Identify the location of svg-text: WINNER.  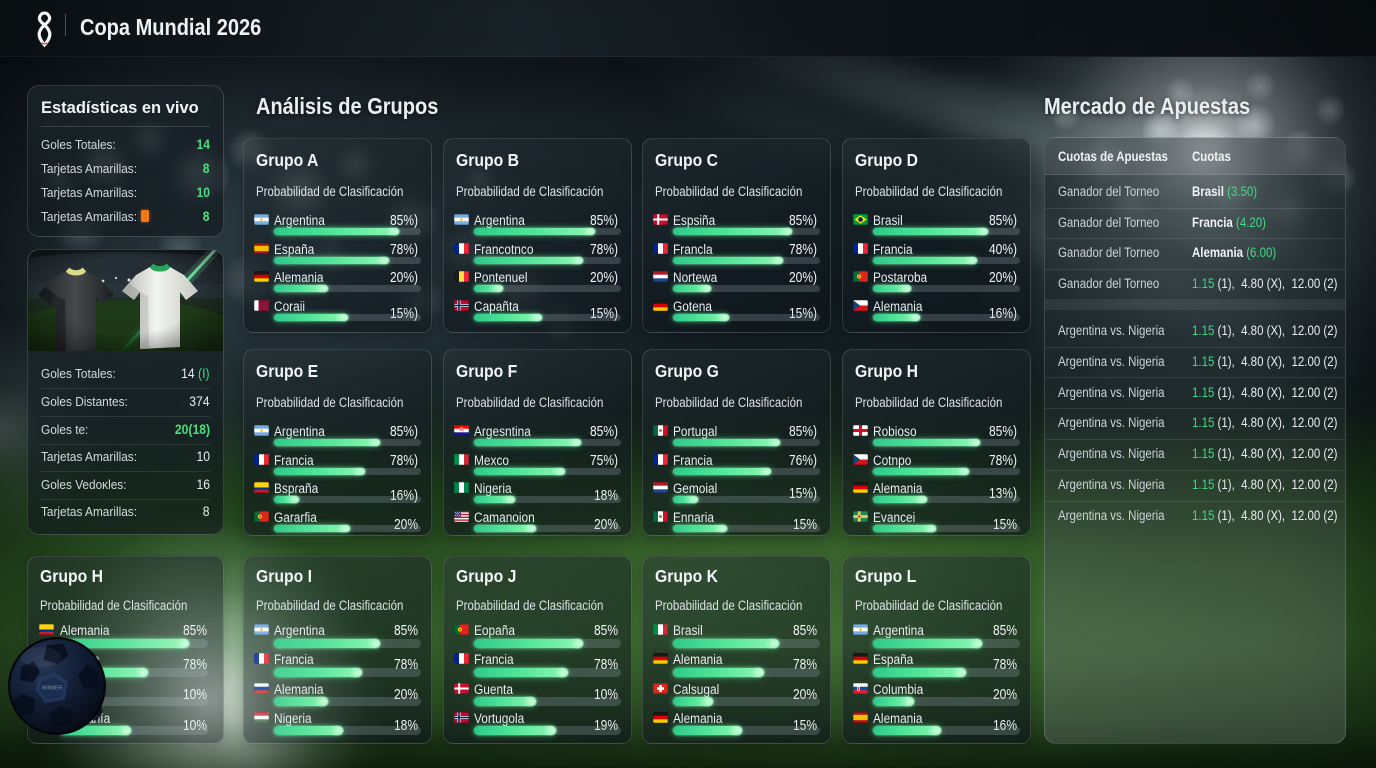
(52, 688).